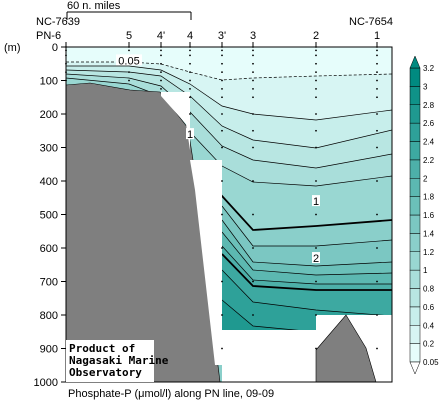 This screenshot has height=401, width=447. I want to click on station-label: 2, so click(316, 36).